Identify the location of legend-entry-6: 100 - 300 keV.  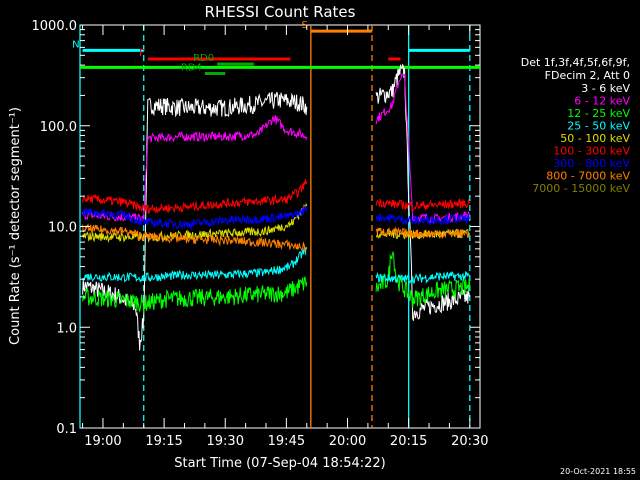
(591, 151).